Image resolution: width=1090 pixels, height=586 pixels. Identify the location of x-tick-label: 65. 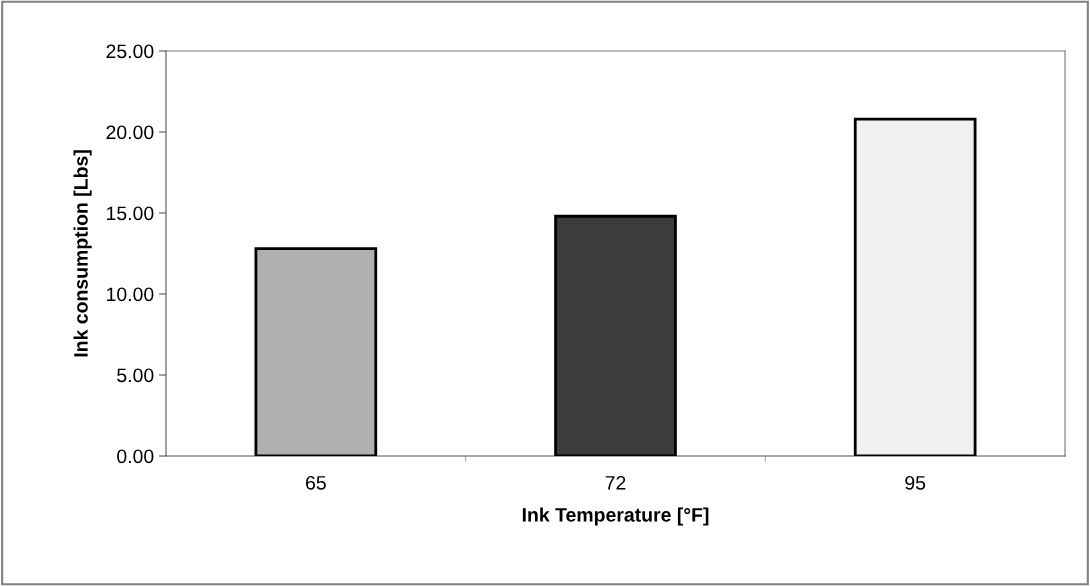
(316, 482).